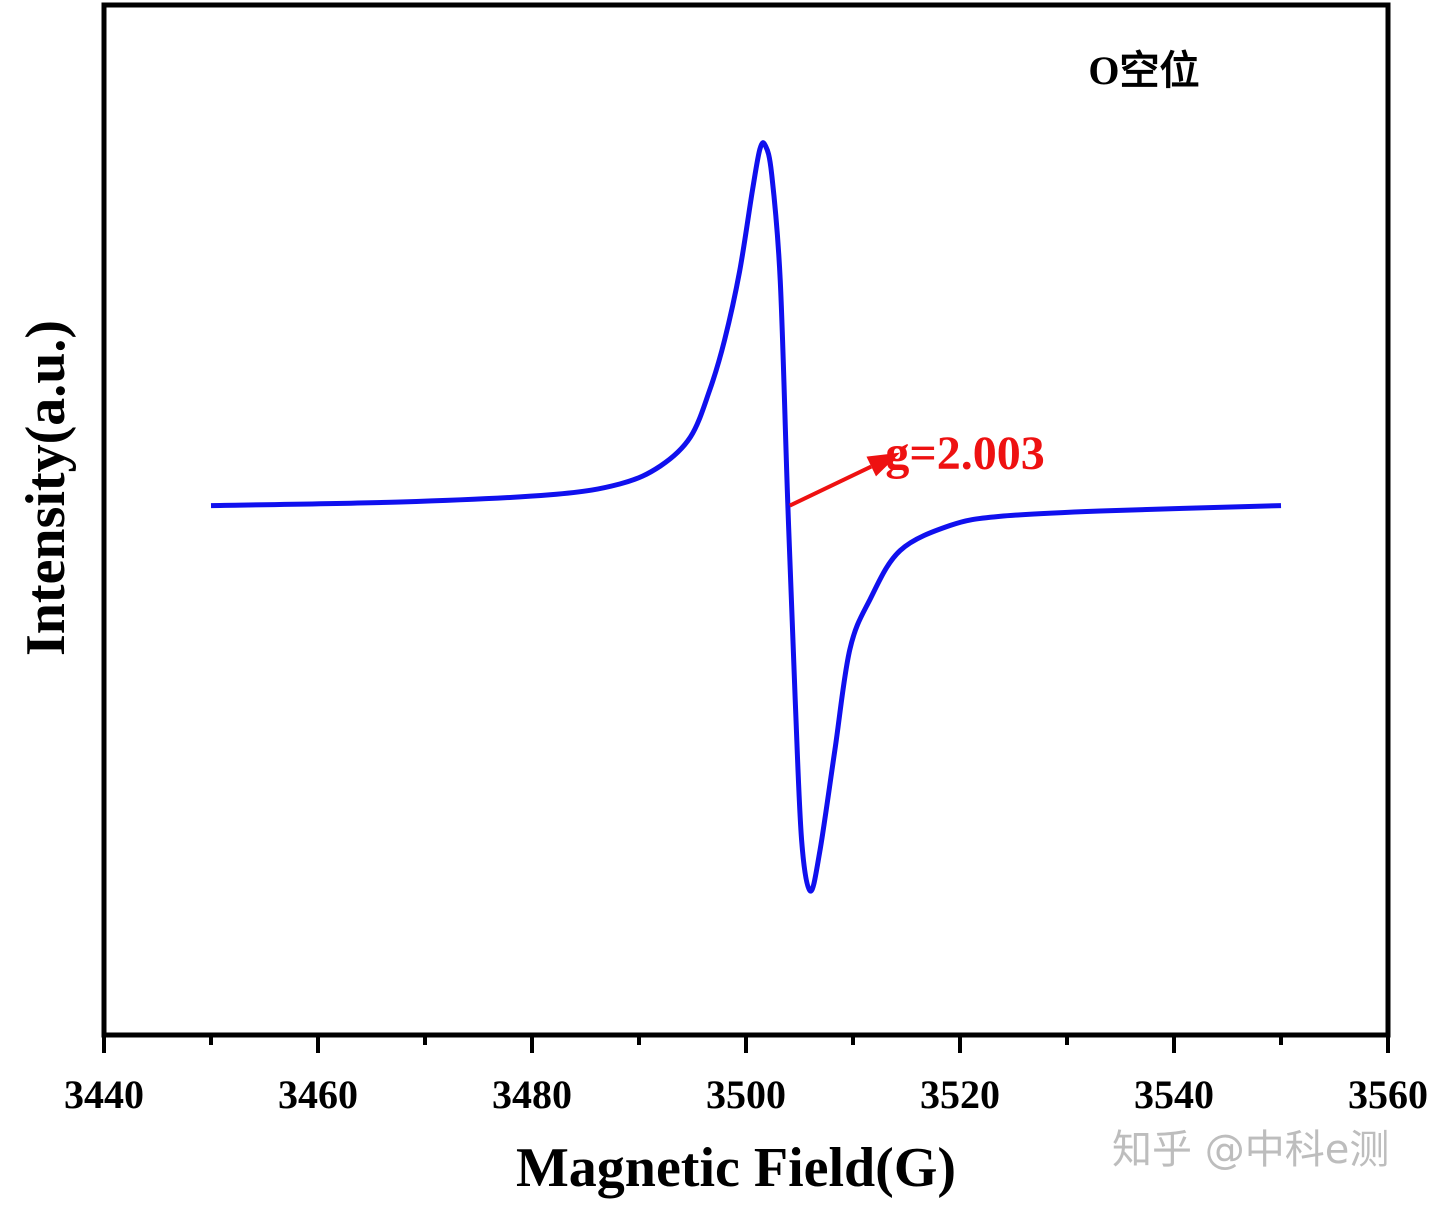 The width and height of the screenshot is (1440, 1205). What do you see at coordinates (104, 1094) in the screenshot?
I see `x-tick-label: 3440` at bounding box center [104, 1094].